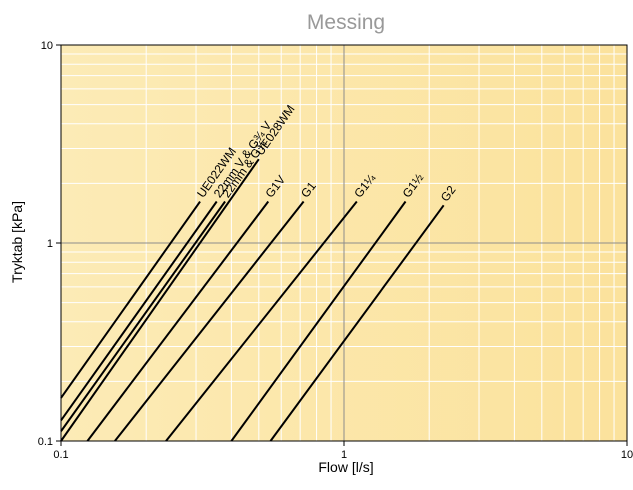  Describe the element at coordinates (344, 455) in the screenshot. I see `x-tick-label: 1` at that location.